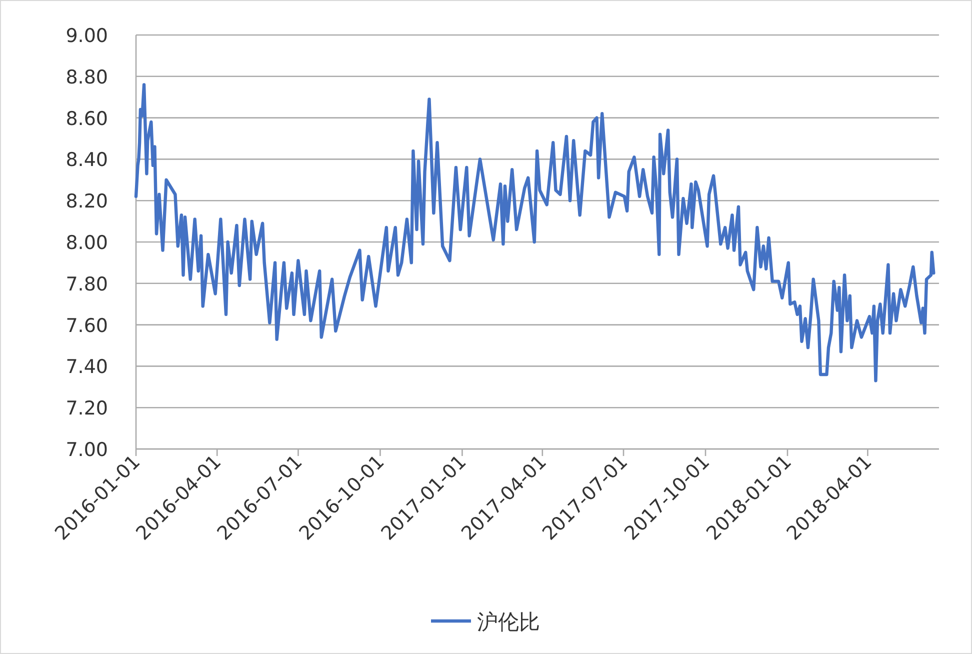 This screenshot has height=654, width=972. I want to click on y-tick-label: 7.40, so click(87, 367).